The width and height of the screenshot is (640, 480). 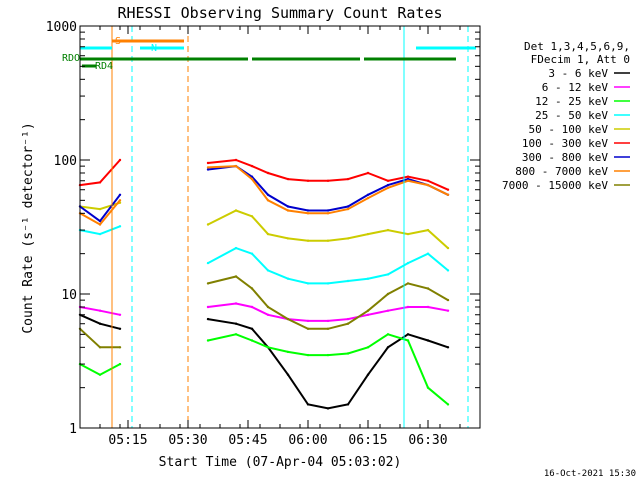 What do you see at coordinates (28, 227) in the screenshot?
I see `y-axis-label: Count Rate (s⁻¹ detector⁻¹)` at bounding box center [28, 227].